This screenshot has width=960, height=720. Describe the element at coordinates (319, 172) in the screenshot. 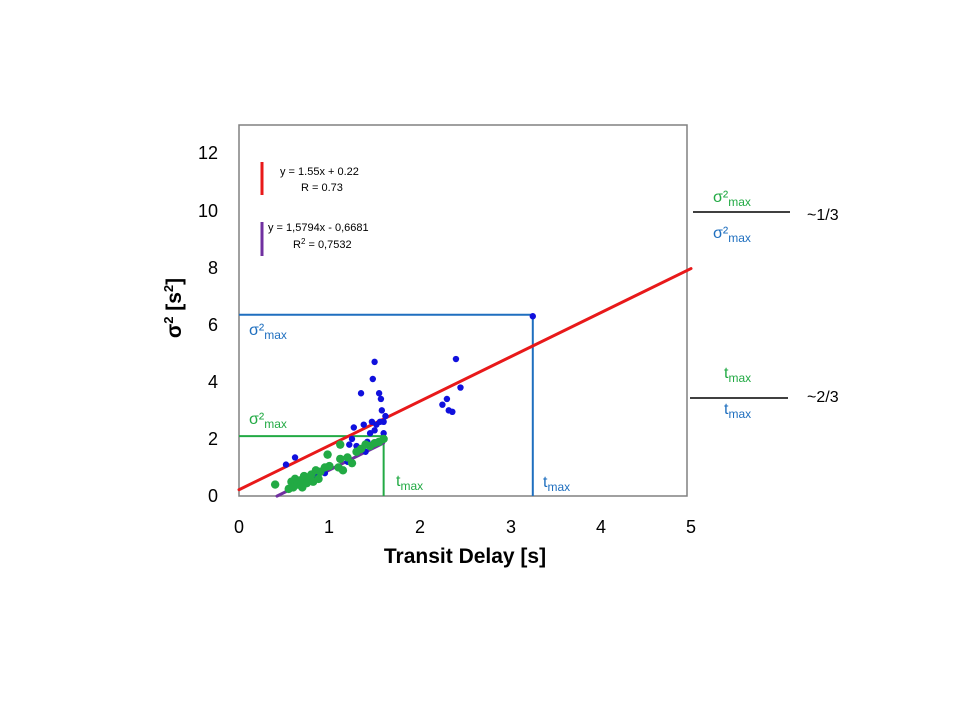

I see `legend-red-equation: y = 1.55x + 0.22` at that location.